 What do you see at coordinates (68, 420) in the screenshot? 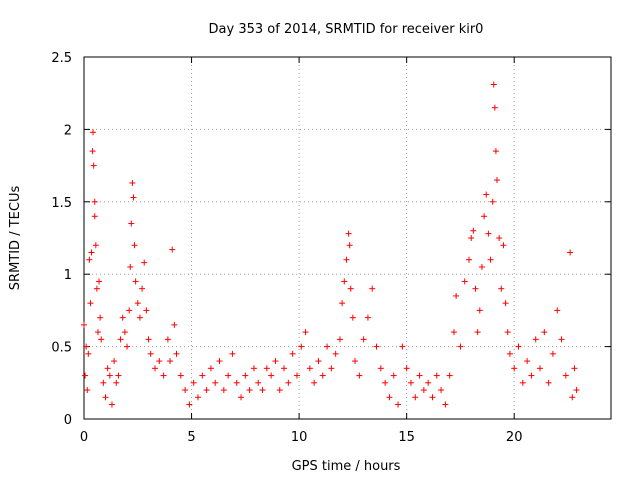
I see `y-tick-label: 0` at bounding box center [68, 420].